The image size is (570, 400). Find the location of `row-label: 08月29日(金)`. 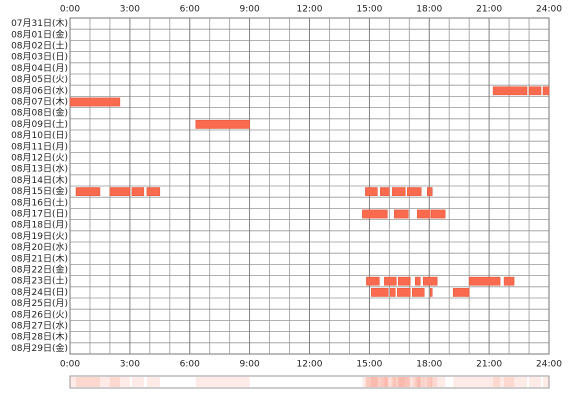

row-label: 08月29日(金) is located at coordinates (39, 348).